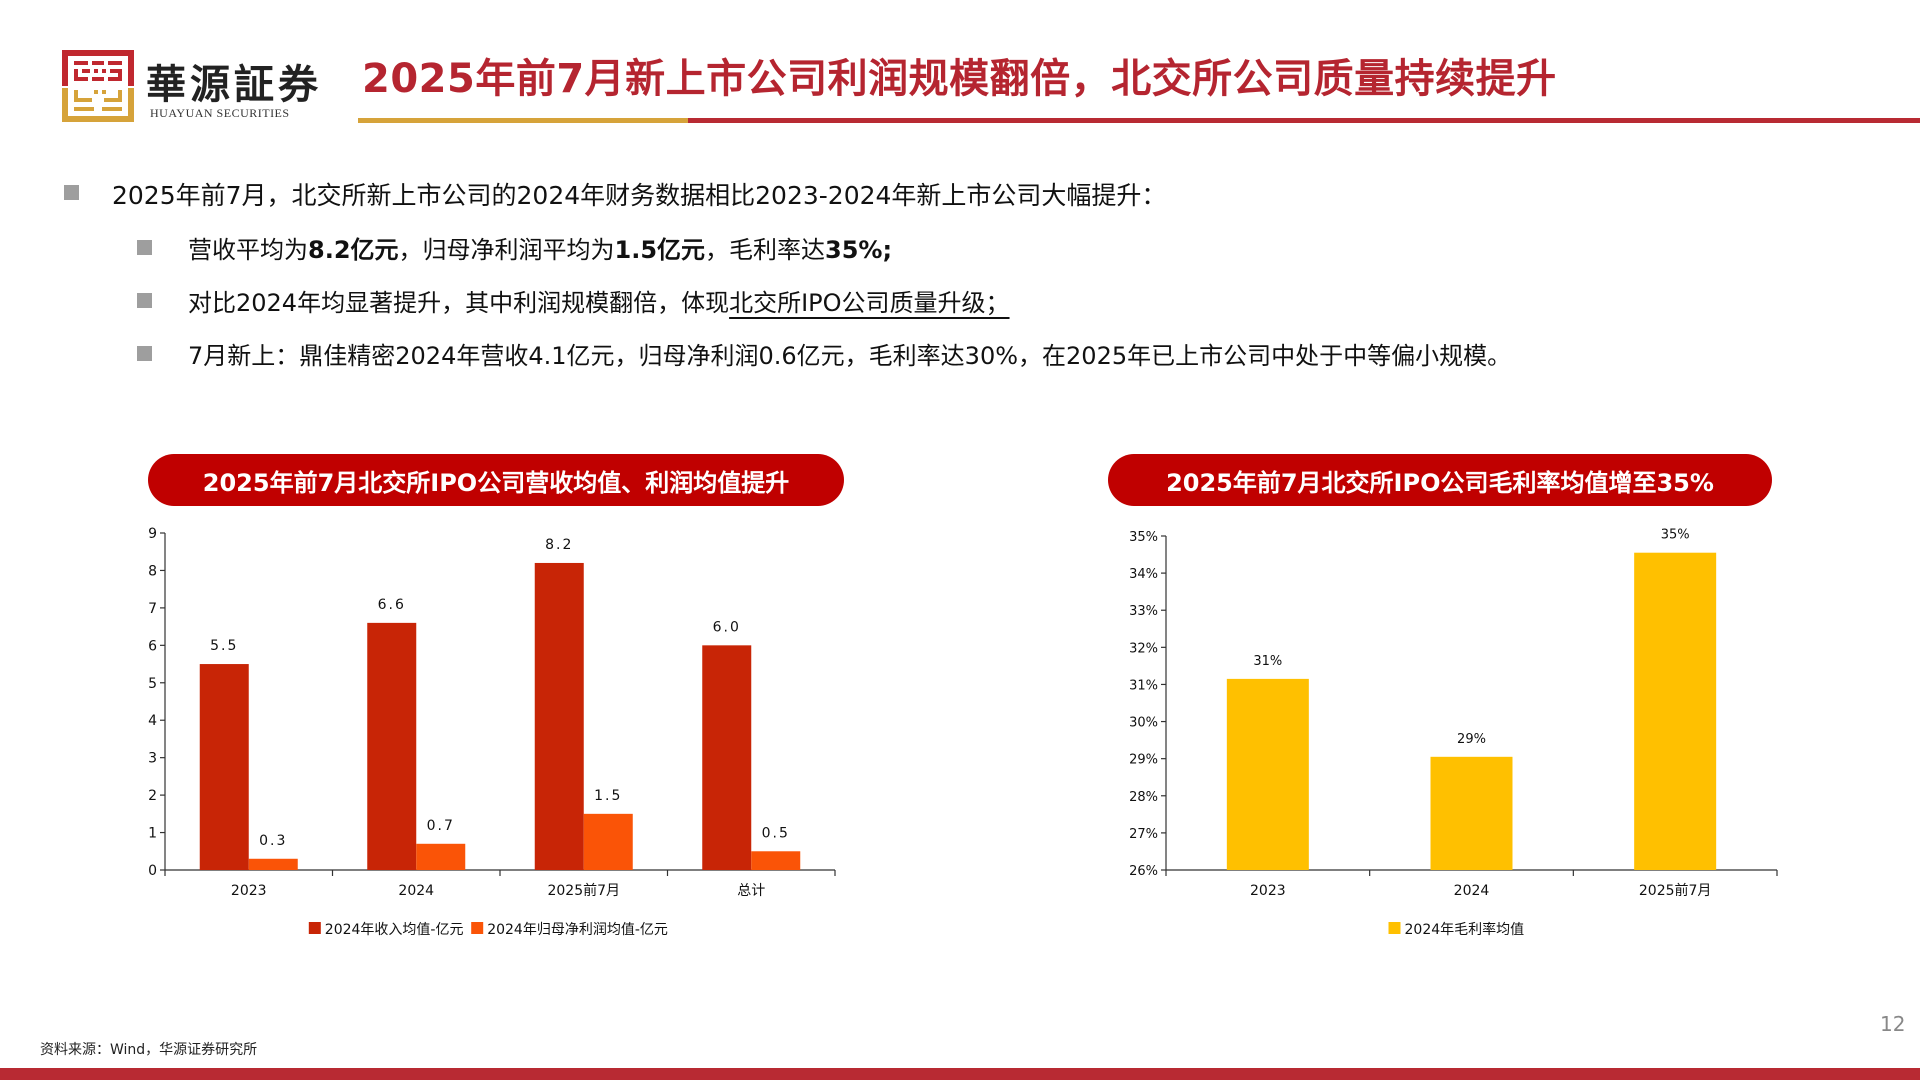 The image size is (1920, 1080). I want to click on y-tick-label: 32%, so click(1143, 648).